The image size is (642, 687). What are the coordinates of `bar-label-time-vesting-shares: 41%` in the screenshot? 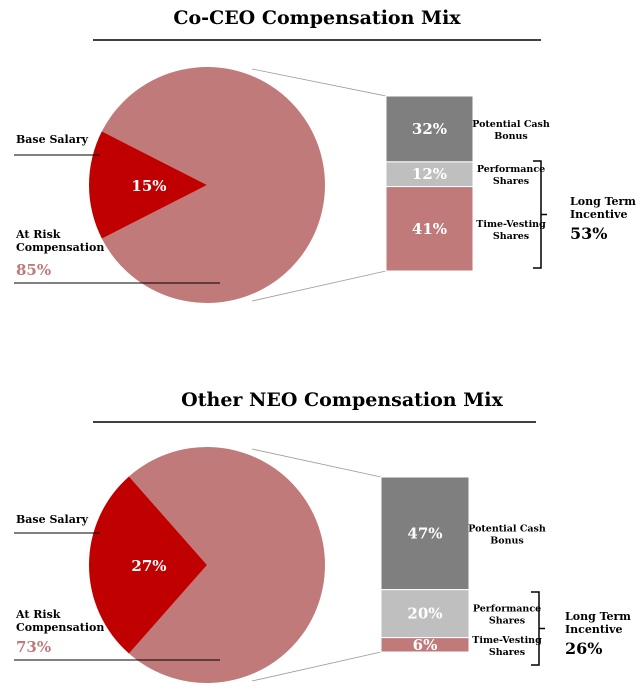 It's located at (429, 229).